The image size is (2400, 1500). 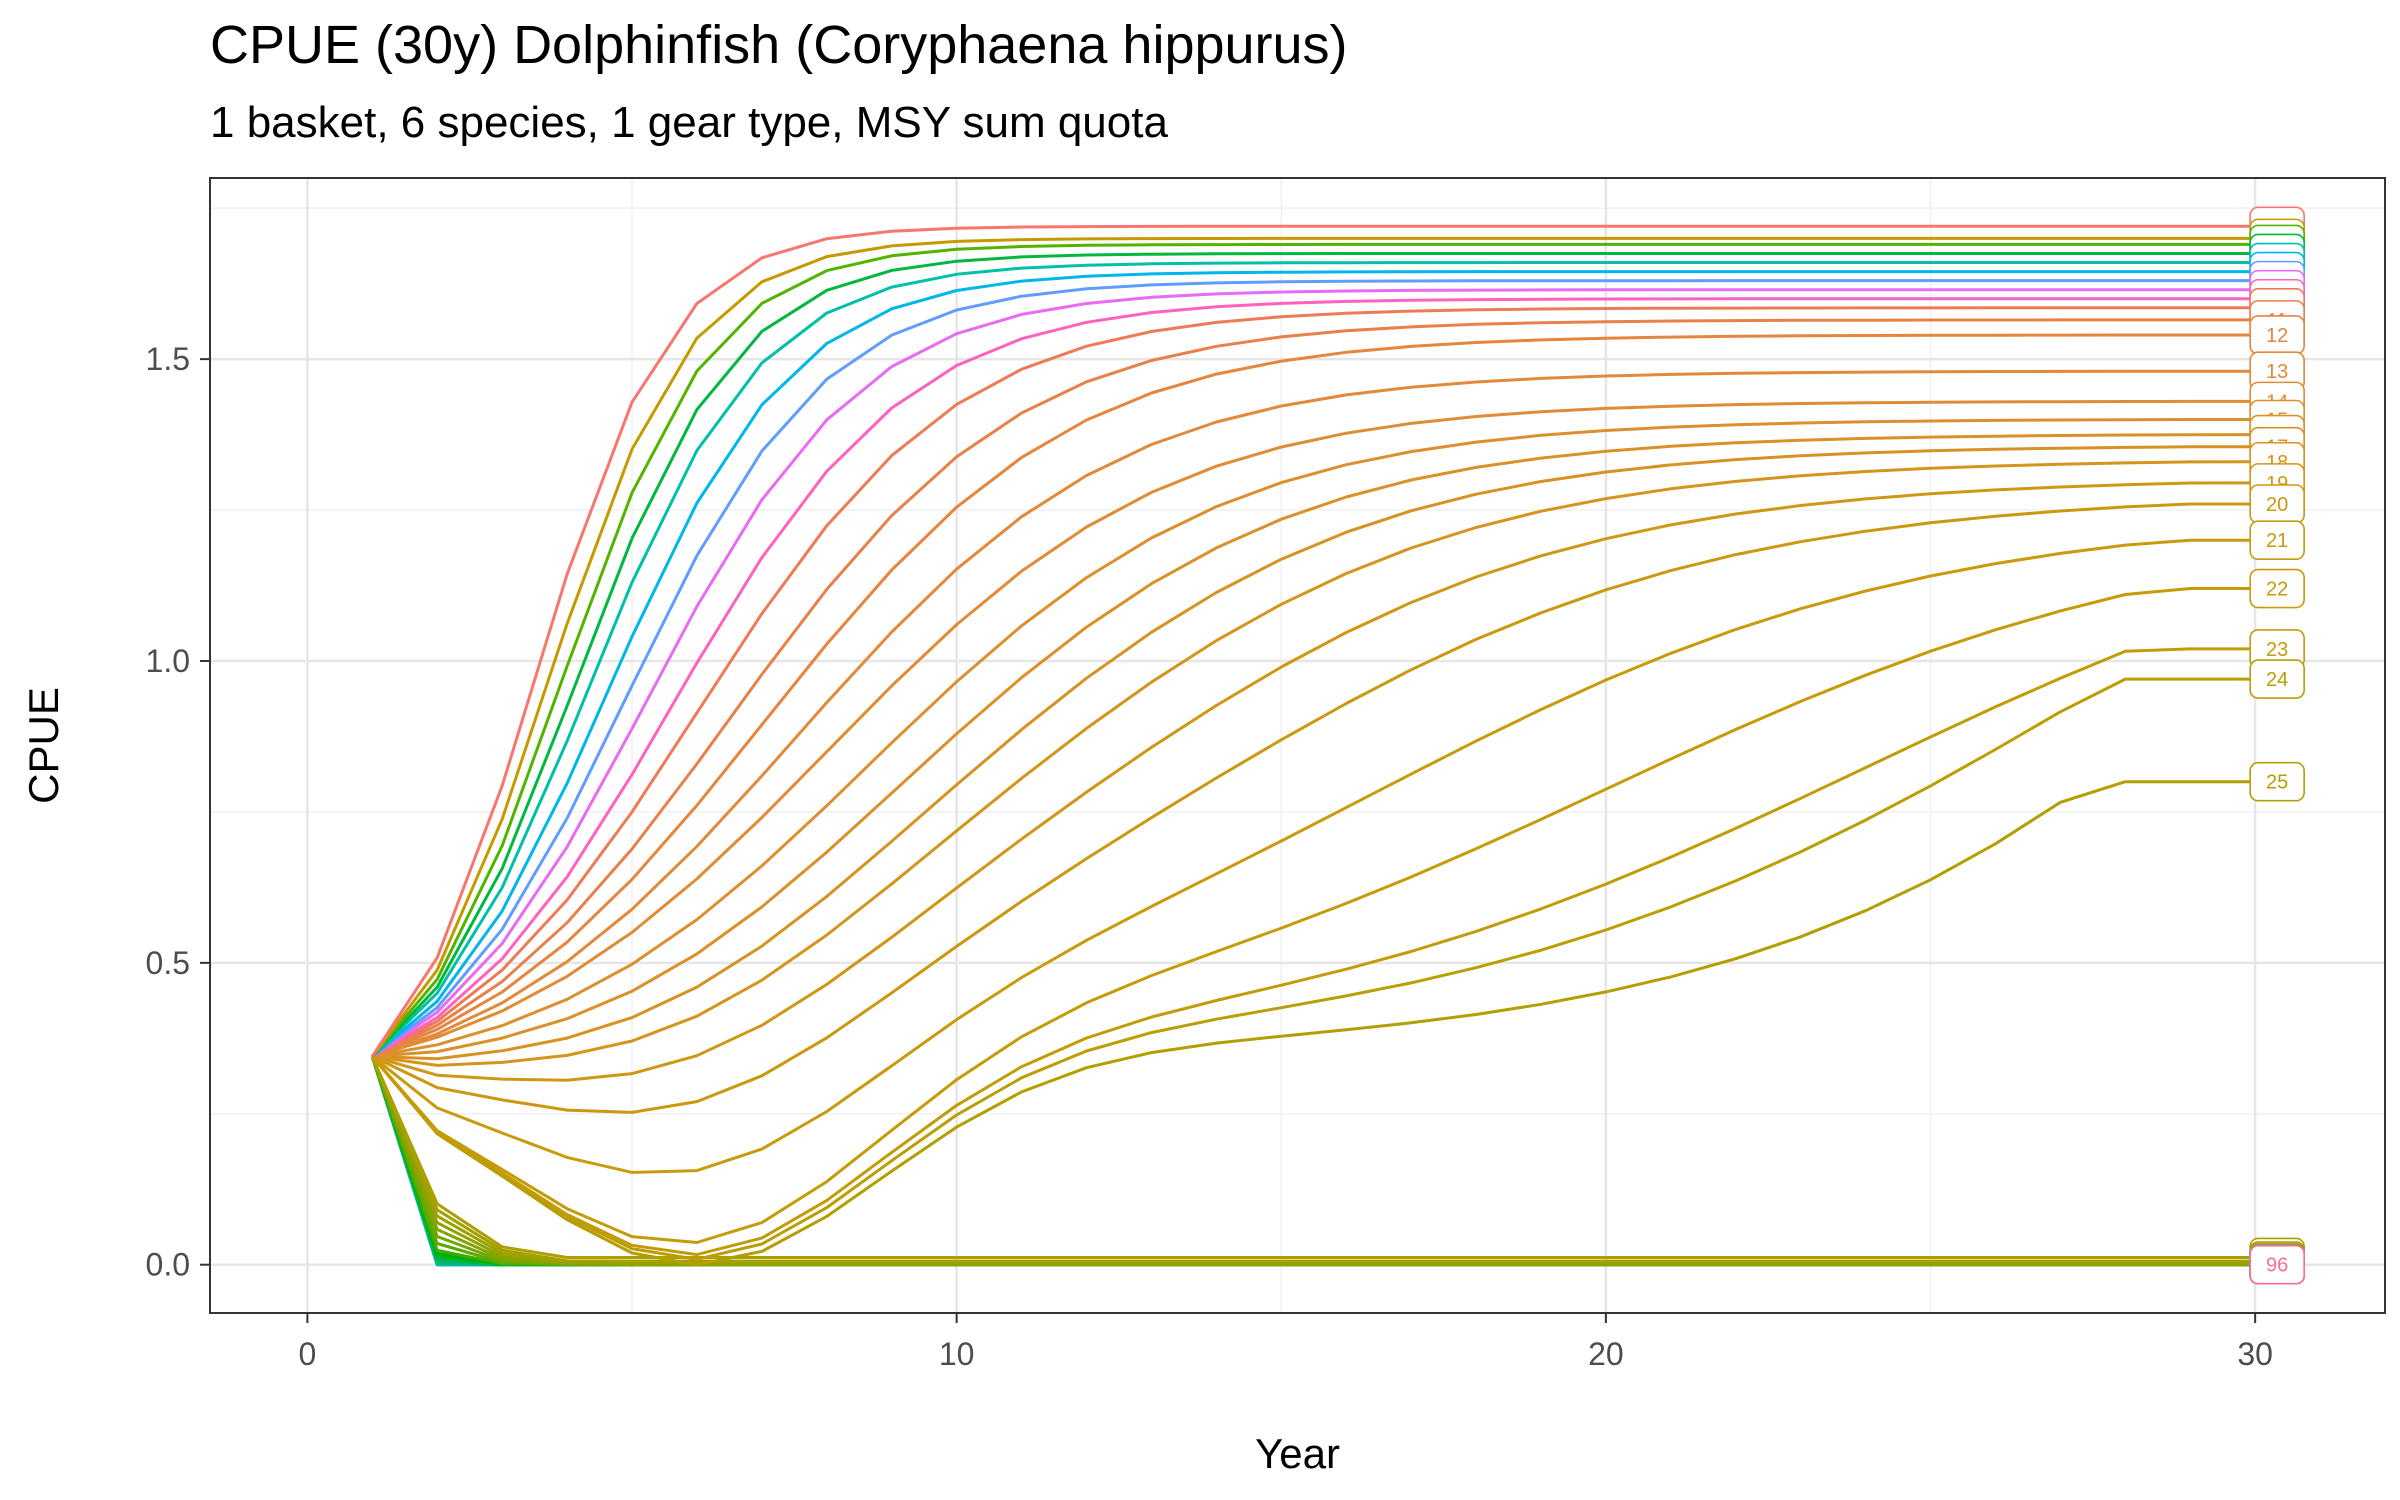 I want to click on end-label-text: 12, so click(x=2277, y=336).